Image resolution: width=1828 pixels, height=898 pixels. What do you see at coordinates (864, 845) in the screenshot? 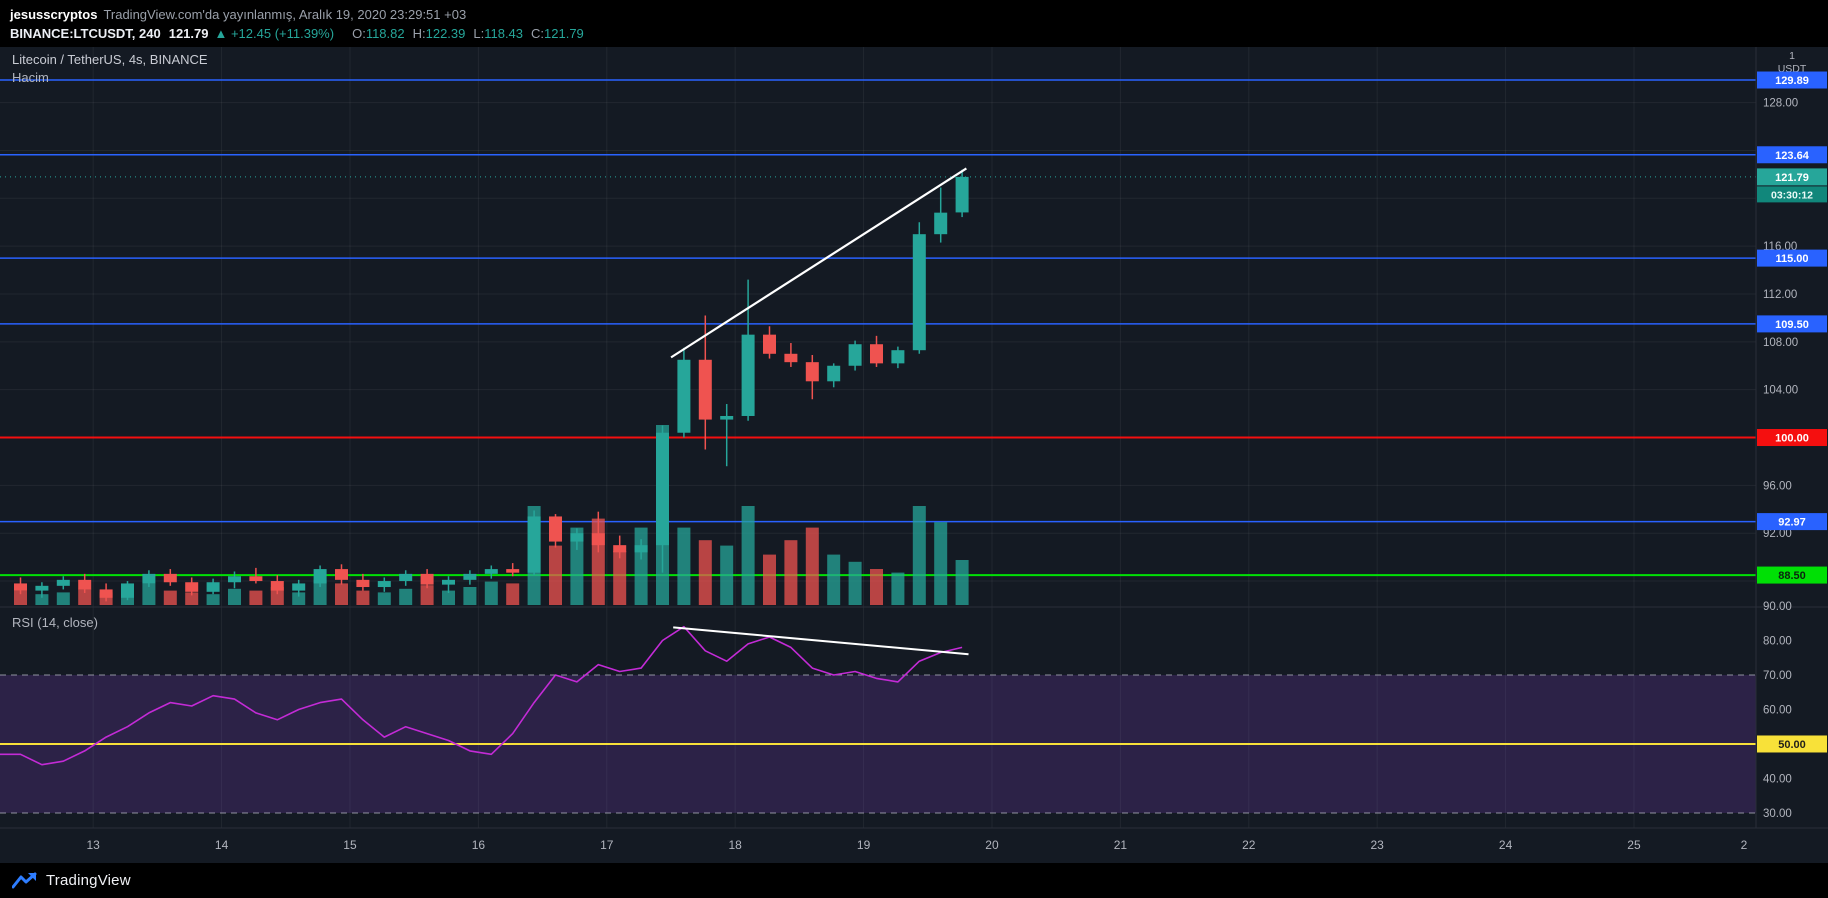
I see `svg-text: 19` at bounding box center [864, 845].